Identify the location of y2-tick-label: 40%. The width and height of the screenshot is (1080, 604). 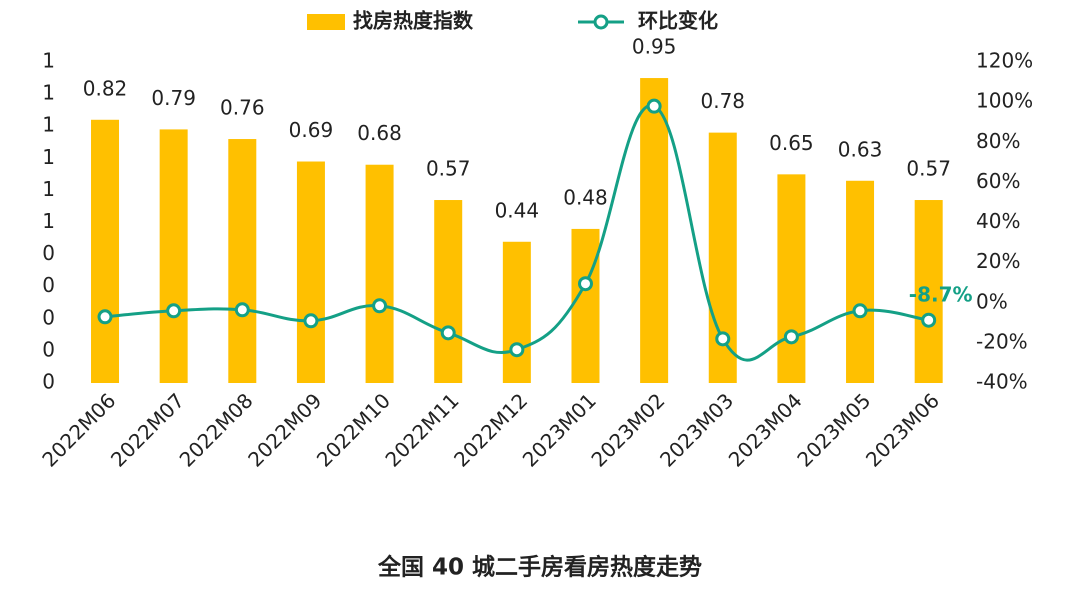
(998, 221).